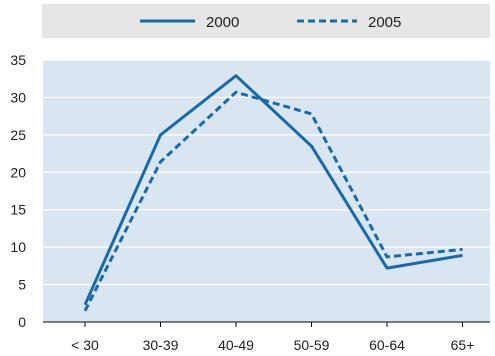 The width and height of the screenshot is (495, 356). I want to click on legend-label-2005: 2005, so click(384, 22).